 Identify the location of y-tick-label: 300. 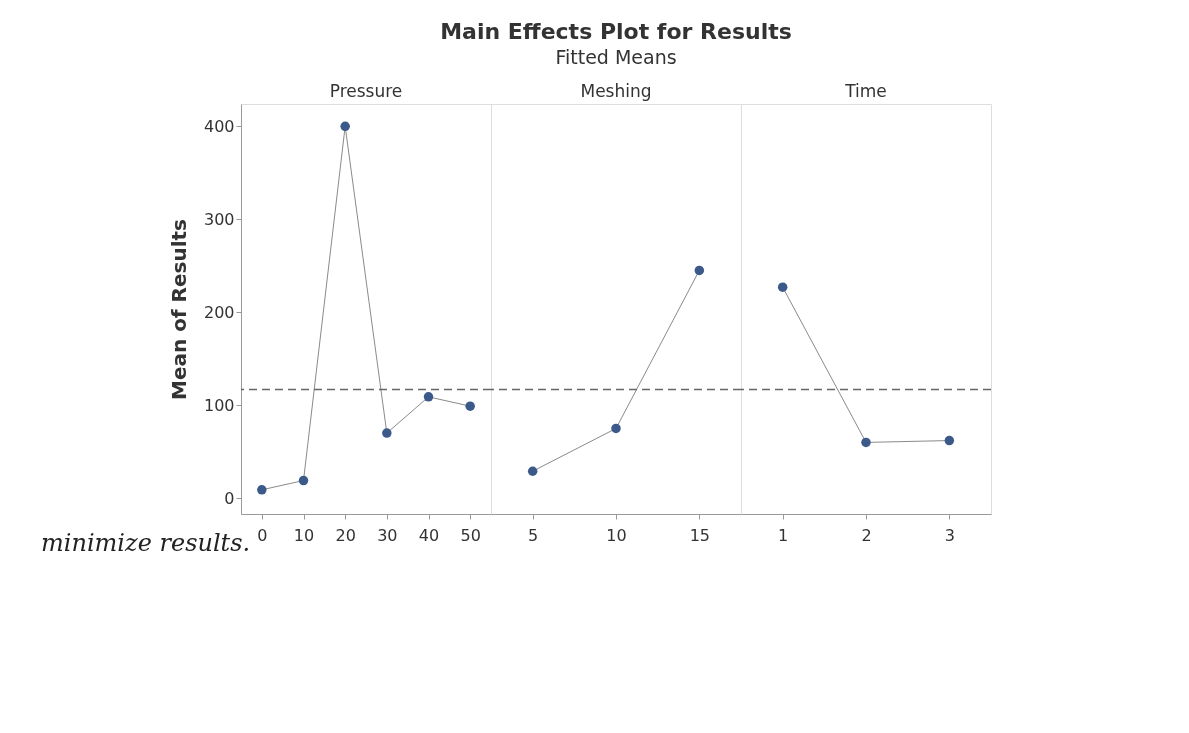
(219, 219).